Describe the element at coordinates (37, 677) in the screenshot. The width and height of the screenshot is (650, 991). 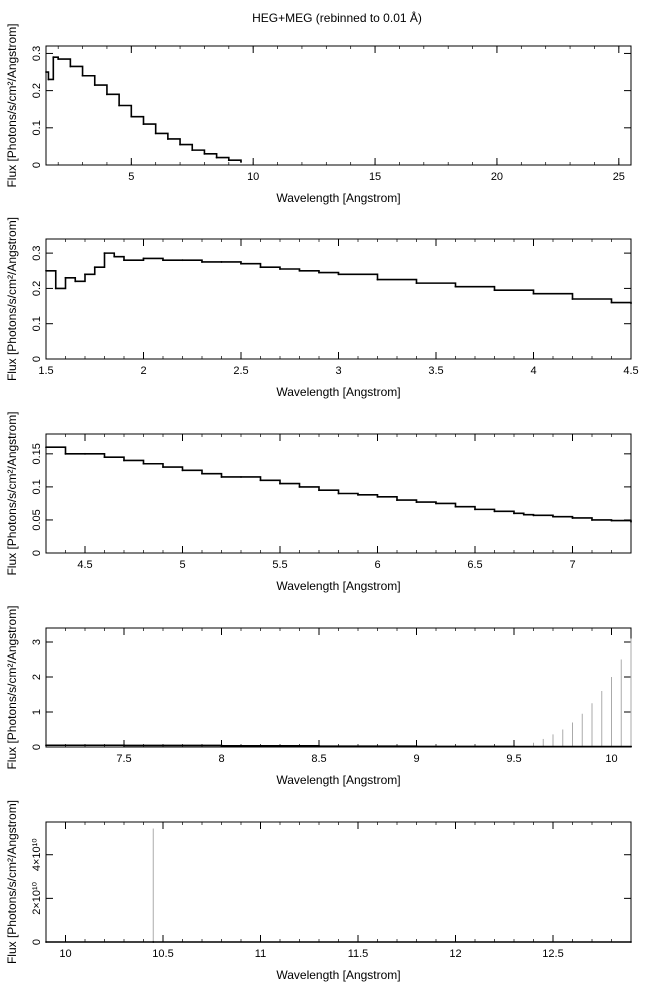
I see `y-tick-label: 2` at that location.